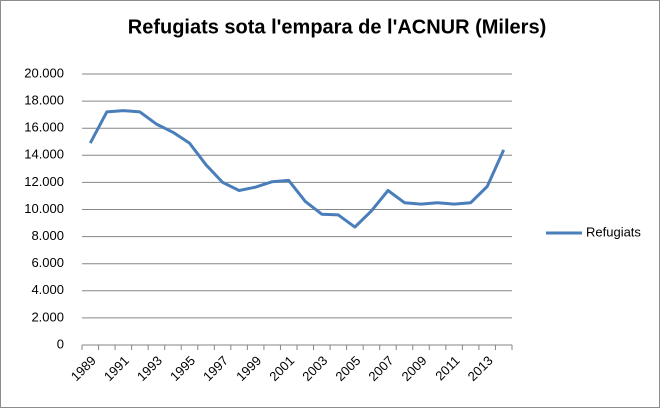  Describe the element at coordinates (44, 154) in the screenshot. I see `y-tick-label: 14.000` at that location.